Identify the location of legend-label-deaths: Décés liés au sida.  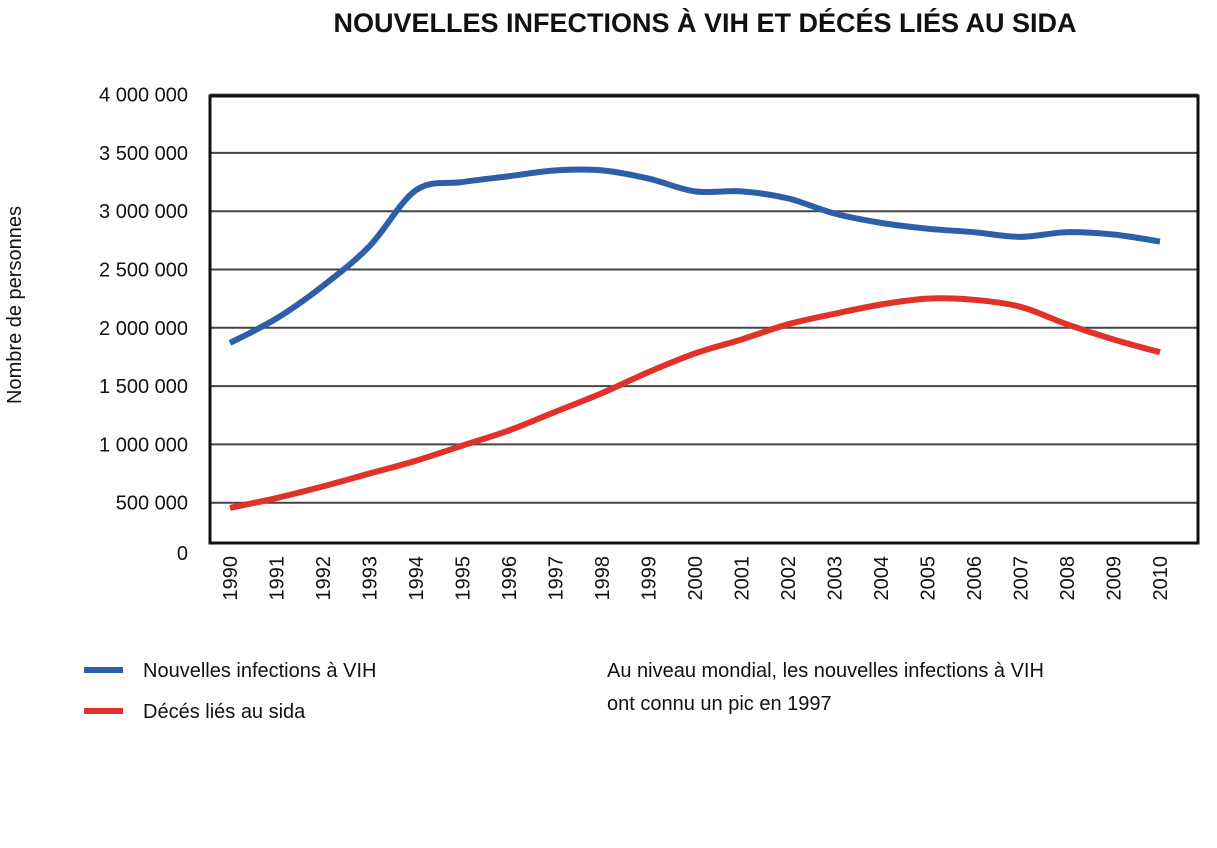
(224, 712).